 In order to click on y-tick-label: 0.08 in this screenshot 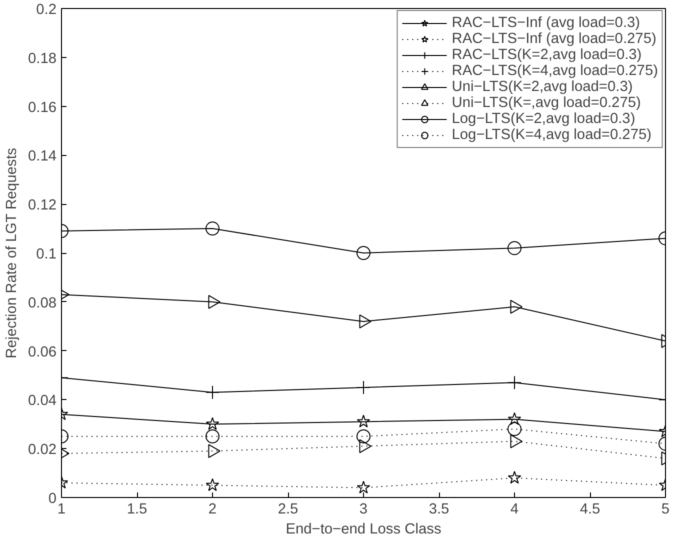, I will do `click(42, 303)`.